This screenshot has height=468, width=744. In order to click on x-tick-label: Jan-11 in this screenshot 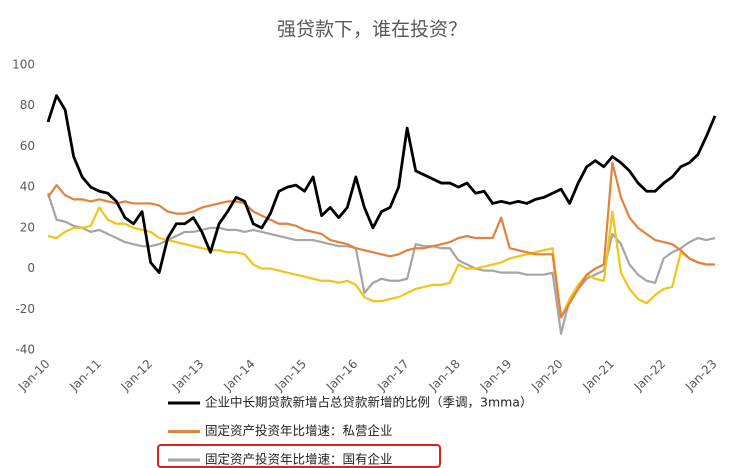, I will do `click(85, 376)`.